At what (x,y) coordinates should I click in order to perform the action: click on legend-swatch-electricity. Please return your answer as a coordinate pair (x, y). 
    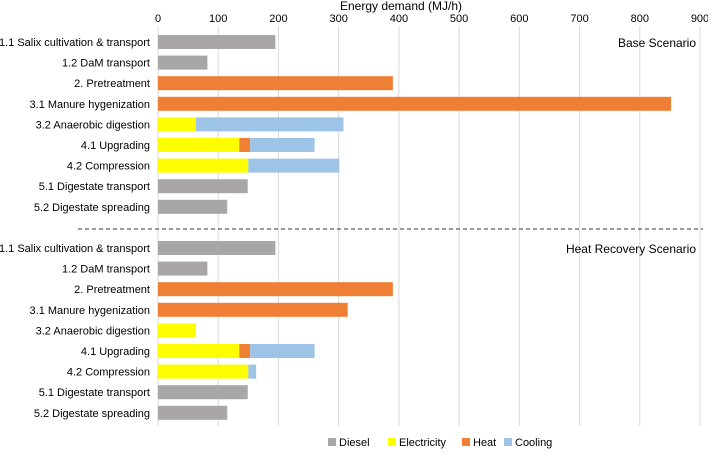
    Looking at the image, I should click on (392, 442).